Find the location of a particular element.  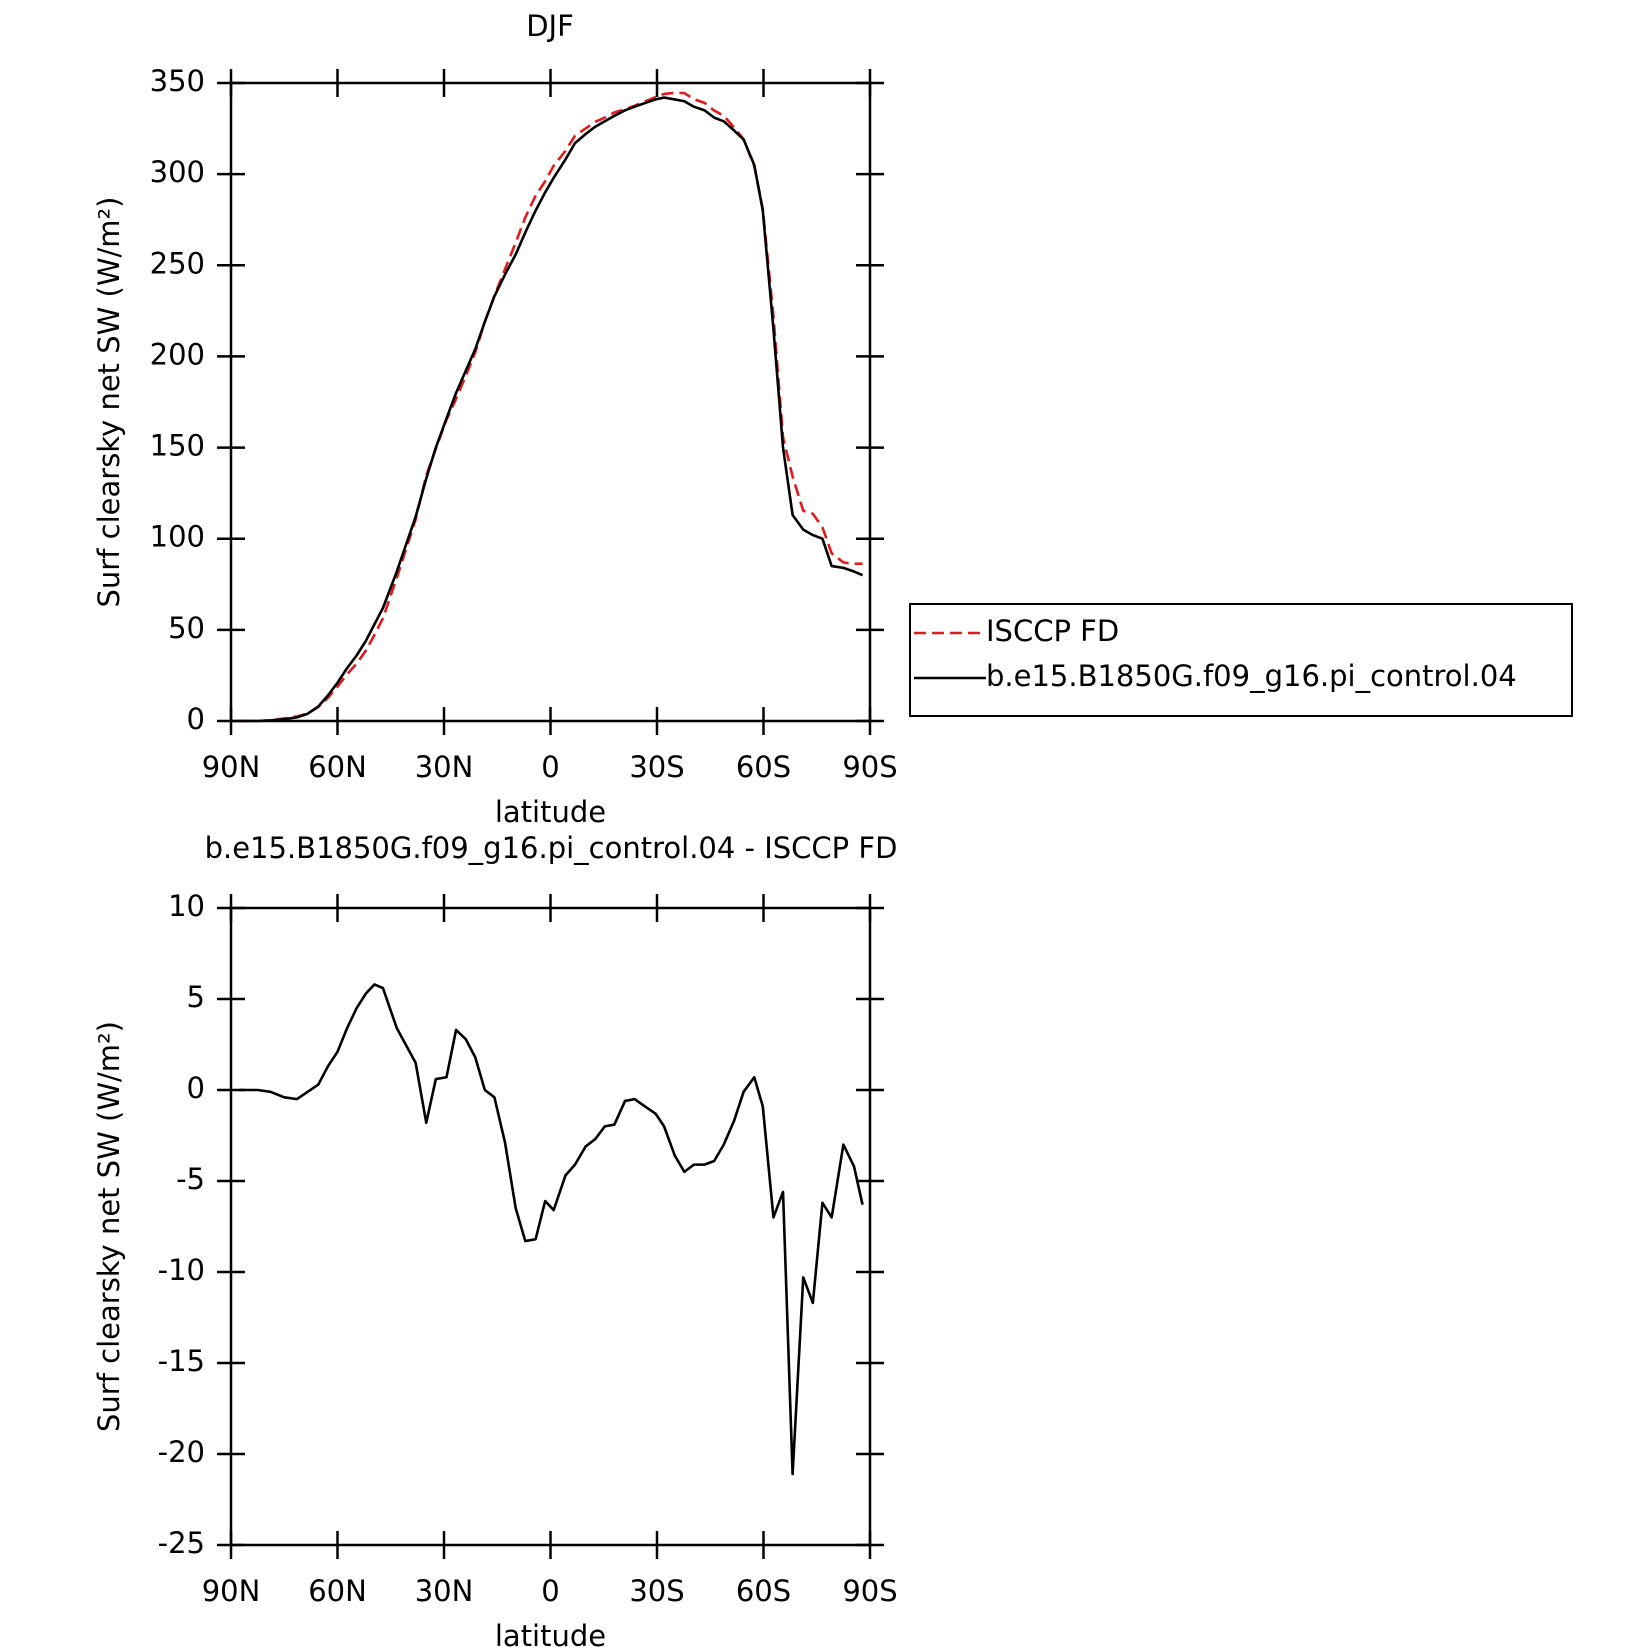

chart-title: DJF is located at coordinates (550, 26).